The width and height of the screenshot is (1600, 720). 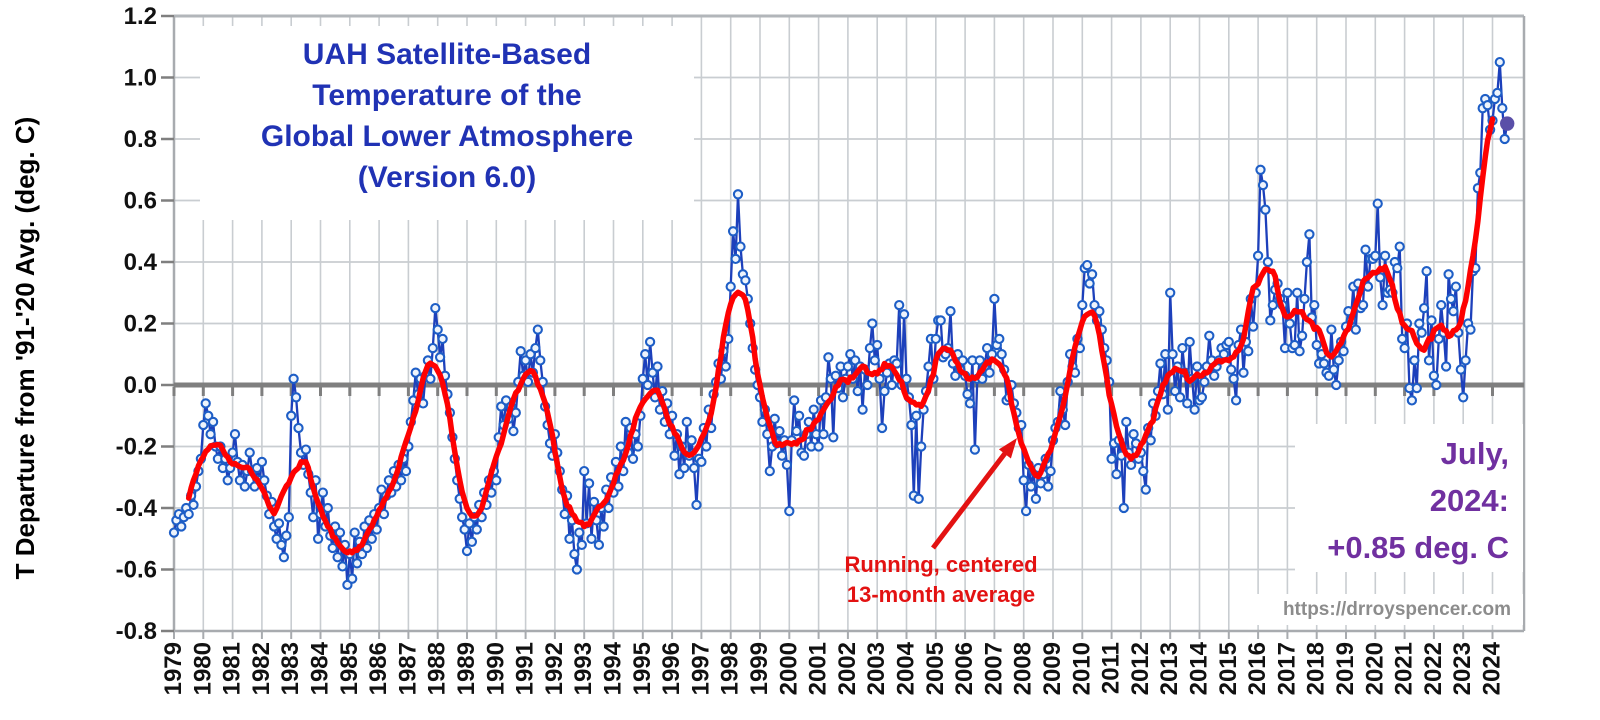 I want to click on y-tick-label: 1.0, so click(x=140, y=78).